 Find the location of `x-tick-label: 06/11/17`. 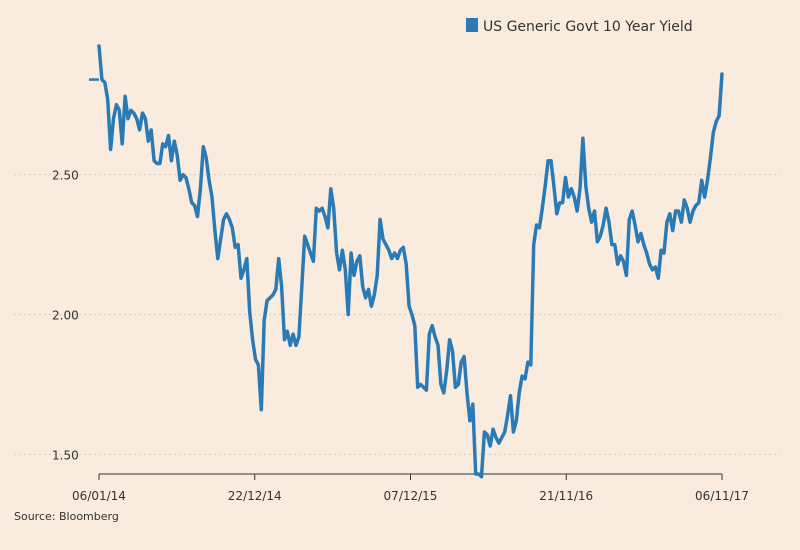

x-tick-label: 06/11/17 is located at coordinates (722, 496).